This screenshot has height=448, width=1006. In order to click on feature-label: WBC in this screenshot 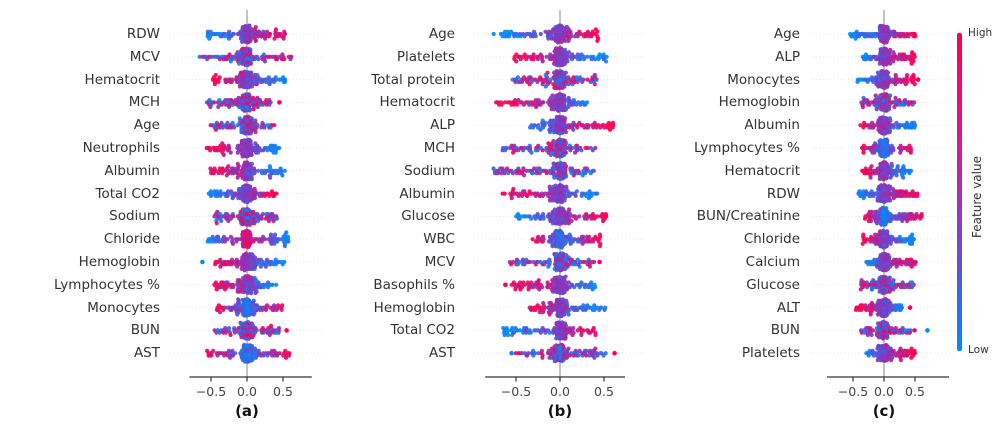, I will do `click(439, 239)`.